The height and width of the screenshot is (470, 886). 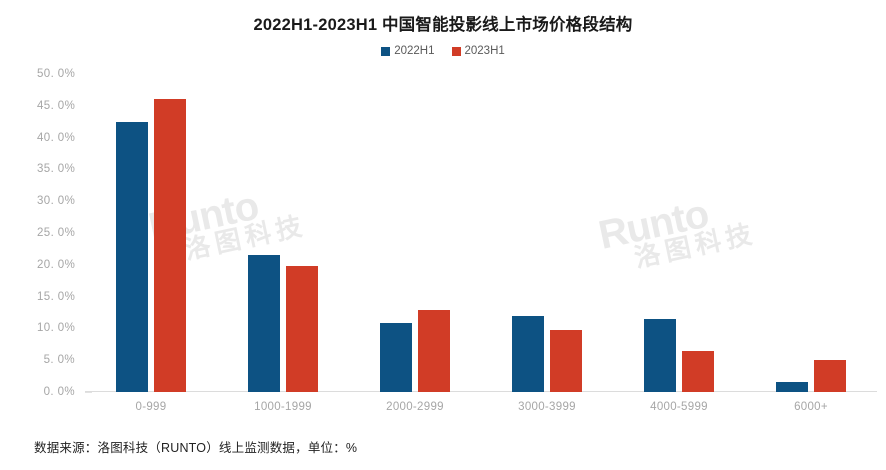 What do you see at coordinates (56, 74) in the screenshot?
I see `y-axis-tick-label: 50. 0%` at bounding box center [56, 74].